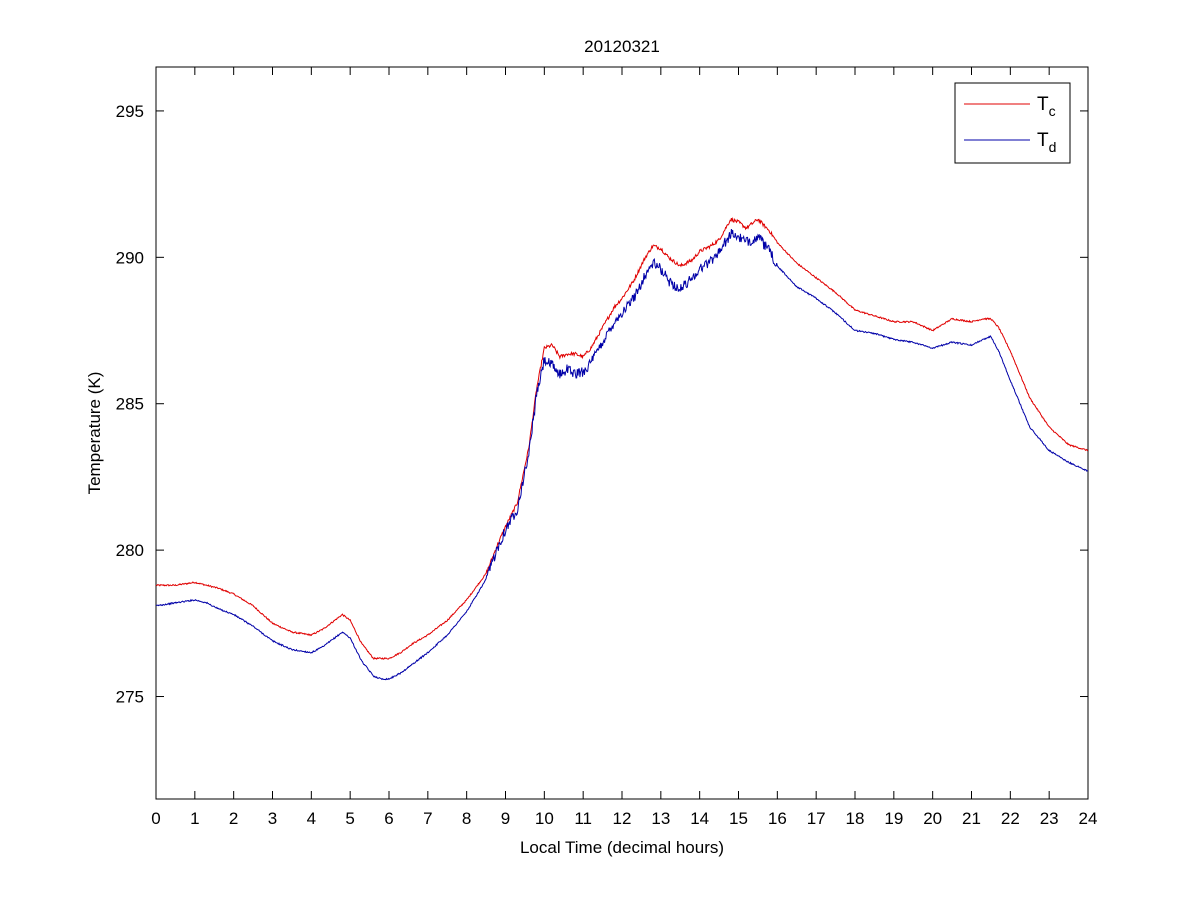 The image size is (1201, 900). What do you see at coordinates (622, 46) in the screenshot?
I see `chart-title: 20120321` at bounding box center [622, 46].